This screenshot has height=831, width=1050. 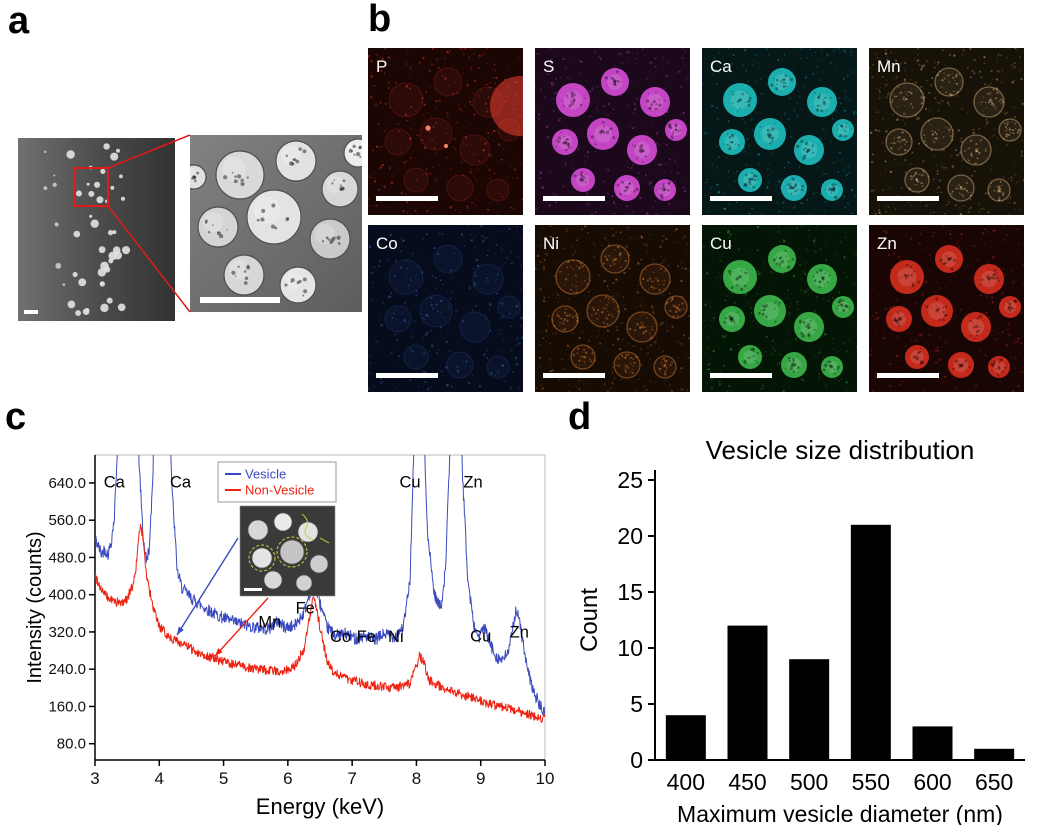 What do you see at coordinates (67, 557) in the screenshot?
I see `y-tick-label: 480.0` at bounding box center [67, 557].